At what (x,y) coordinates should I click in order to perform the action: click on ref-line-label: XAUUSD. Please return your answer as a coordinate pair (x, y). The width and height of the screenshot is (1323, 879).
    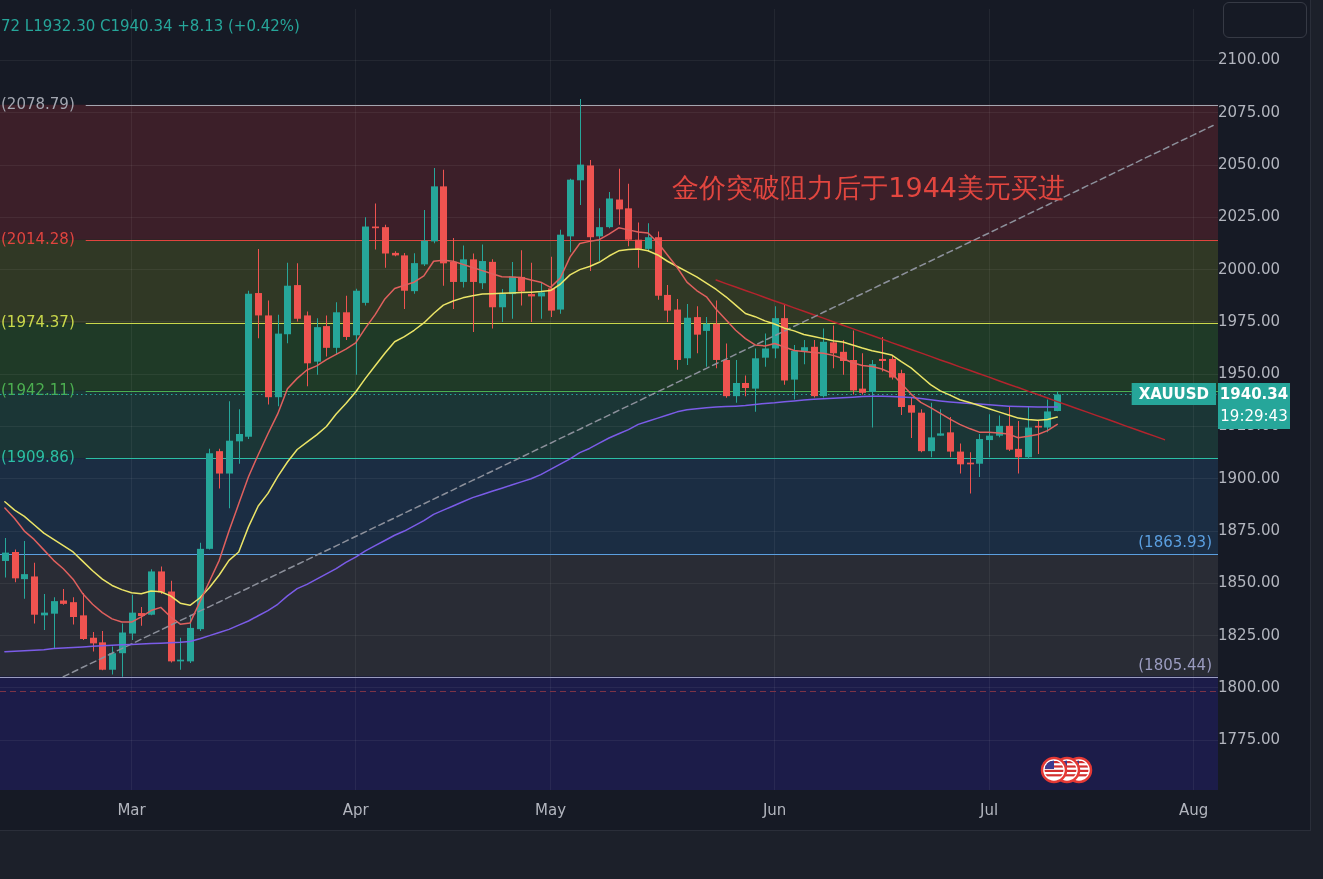
    Looking at the image, I should click on (1173, 393).